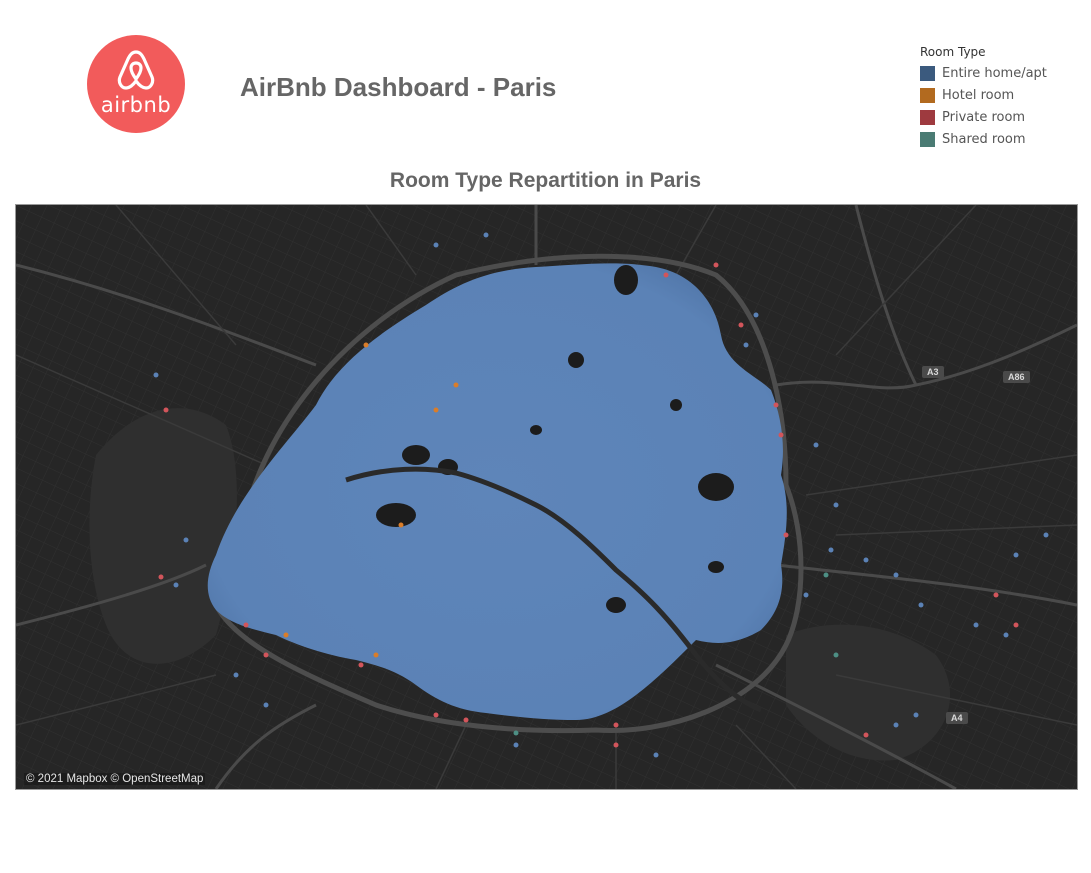  I want to click on logo-wordmark: airbnb, so click(136, 105).